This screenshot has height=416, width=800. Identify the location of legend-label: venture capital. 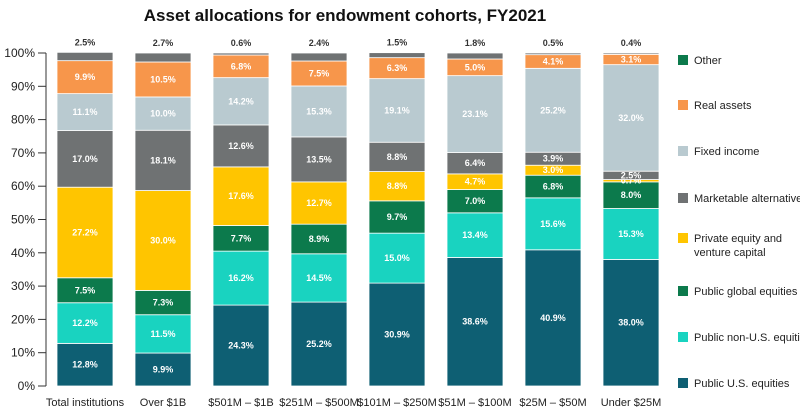
(730, 253).